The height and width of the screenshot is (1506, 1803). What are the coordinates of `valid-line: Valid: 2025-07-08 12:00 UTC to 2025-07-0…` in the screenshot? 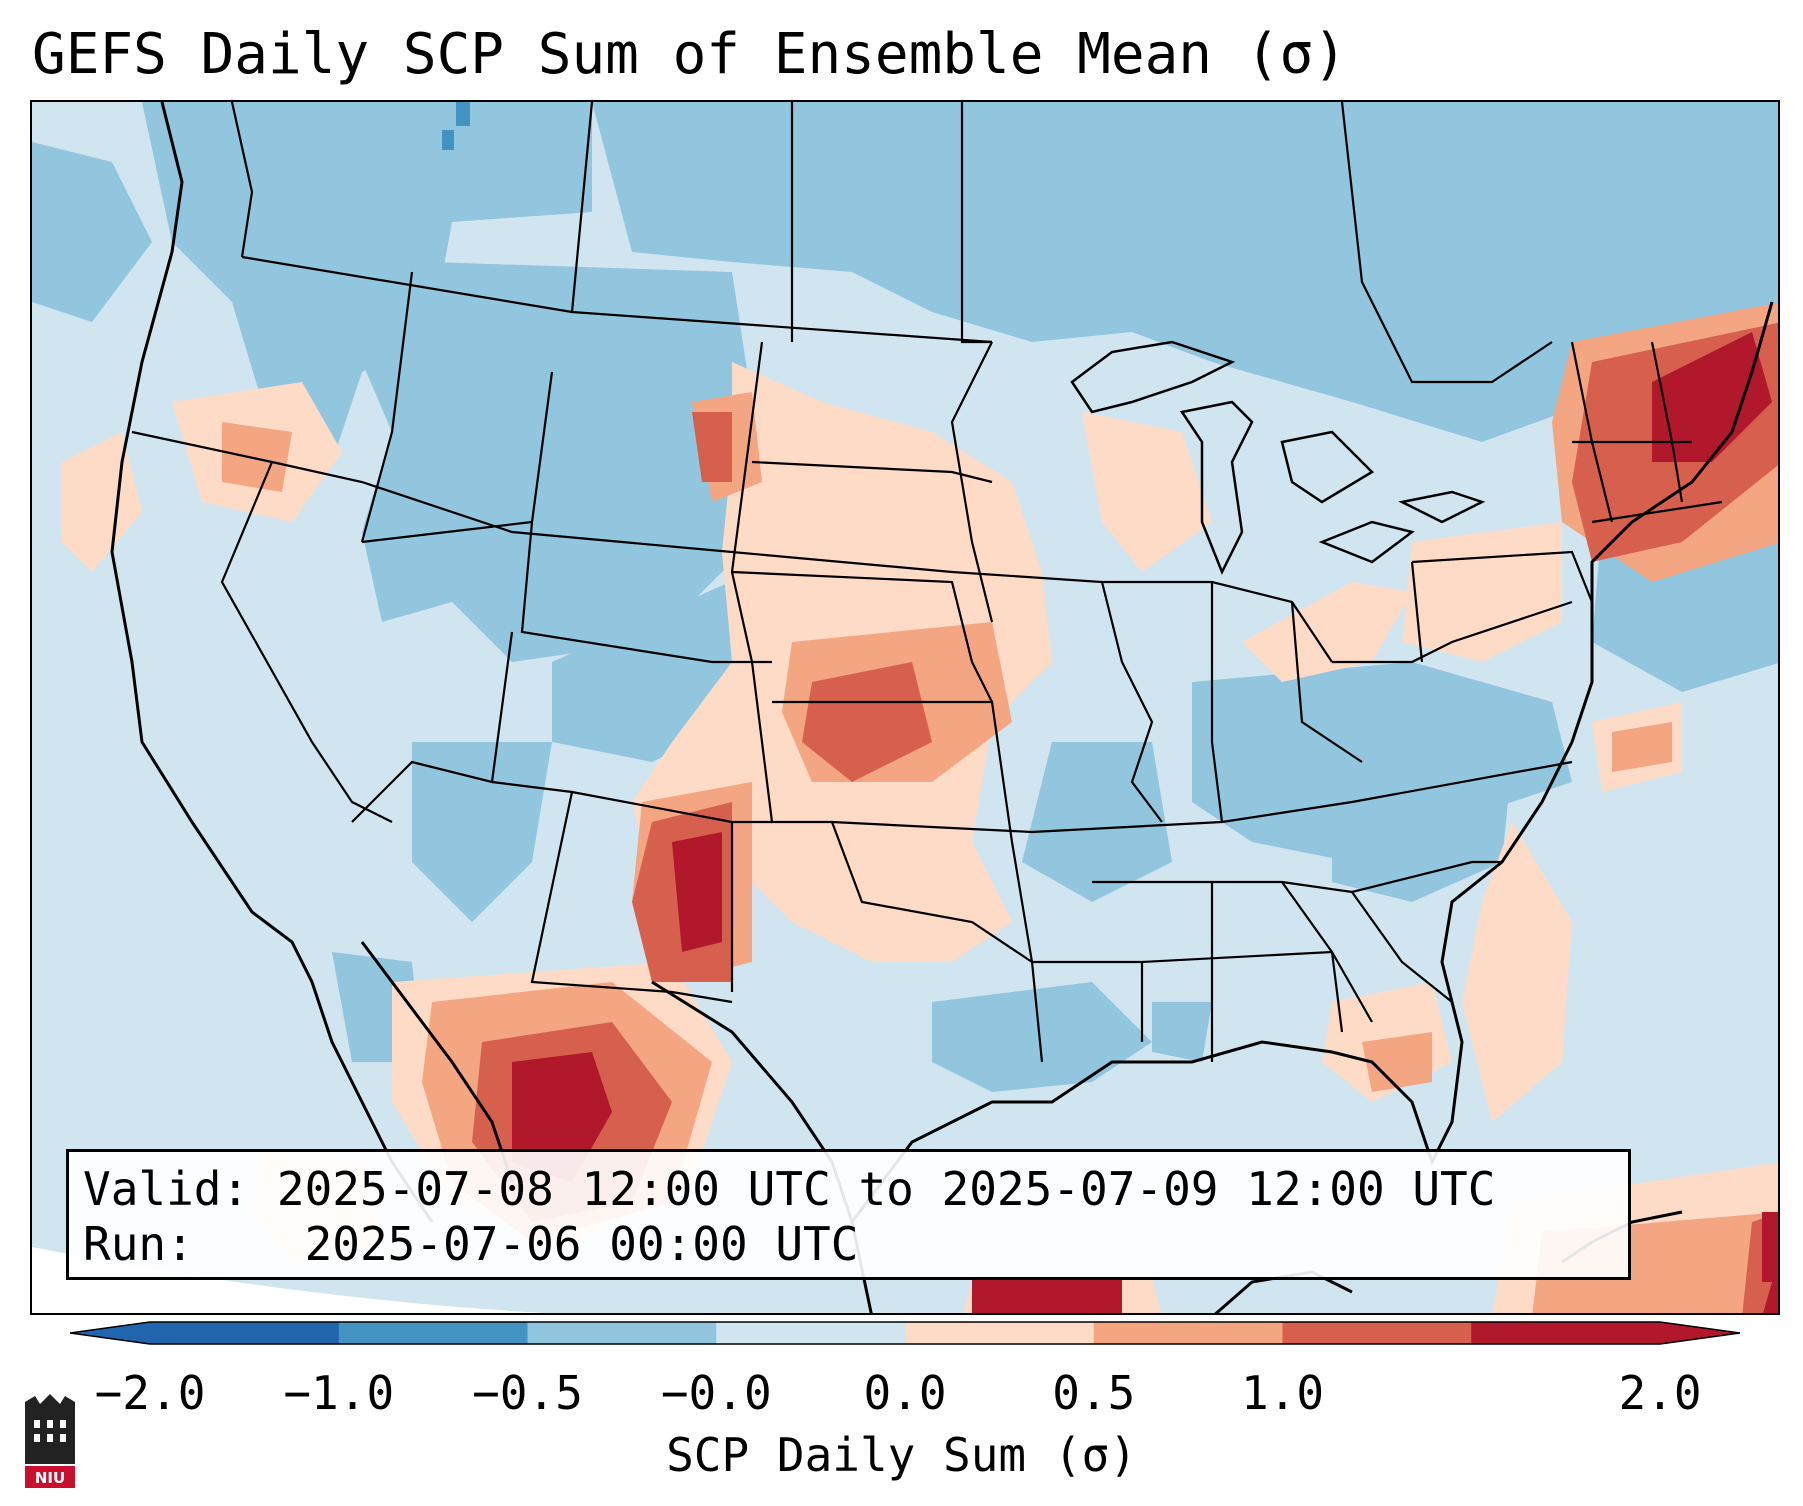 It's located at (848, 1189).